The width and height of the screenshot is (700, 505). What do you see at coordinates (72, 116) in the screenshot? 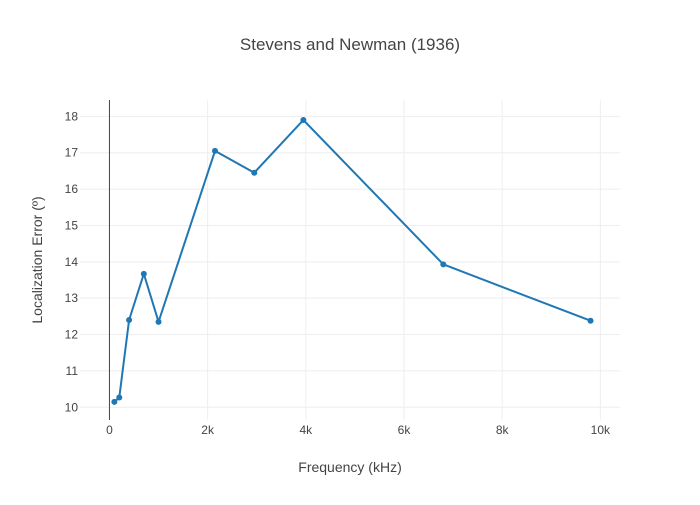
I see `y-tick-label: 18` at bounding box center [72, 116].